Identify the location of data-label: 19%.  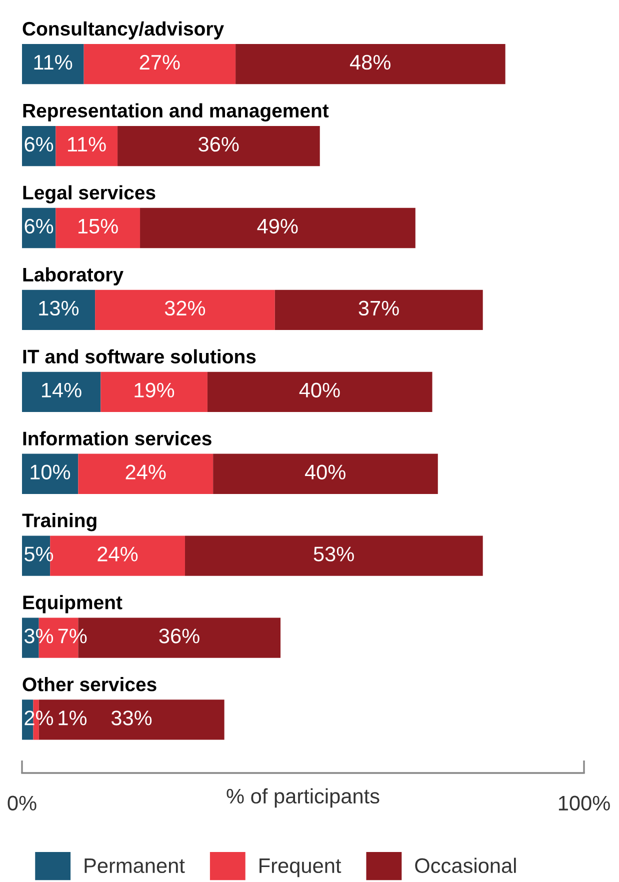
(154, 390).